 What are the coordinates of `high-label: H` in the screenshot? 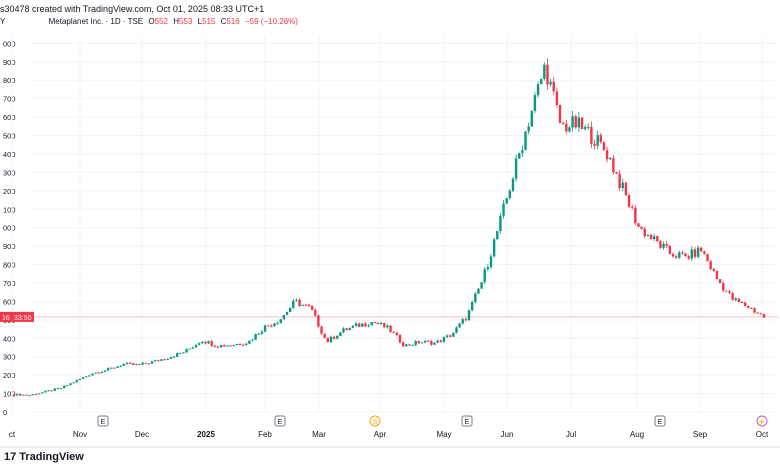 It's located at (176, 21).